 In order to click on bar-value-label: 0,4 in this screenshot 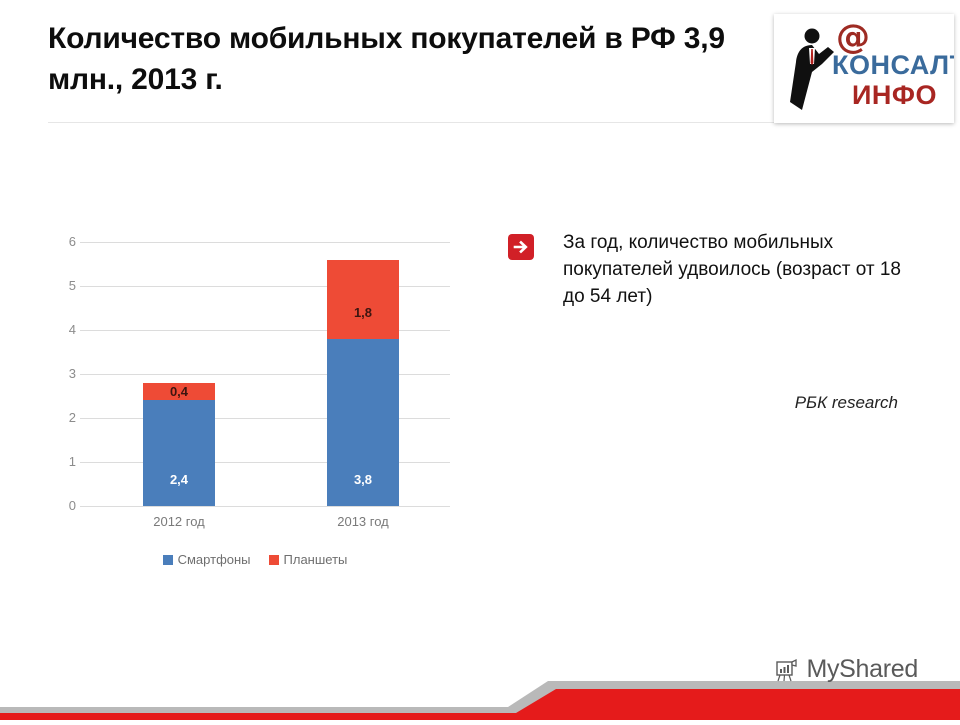, I will do `click(179, 391)`.